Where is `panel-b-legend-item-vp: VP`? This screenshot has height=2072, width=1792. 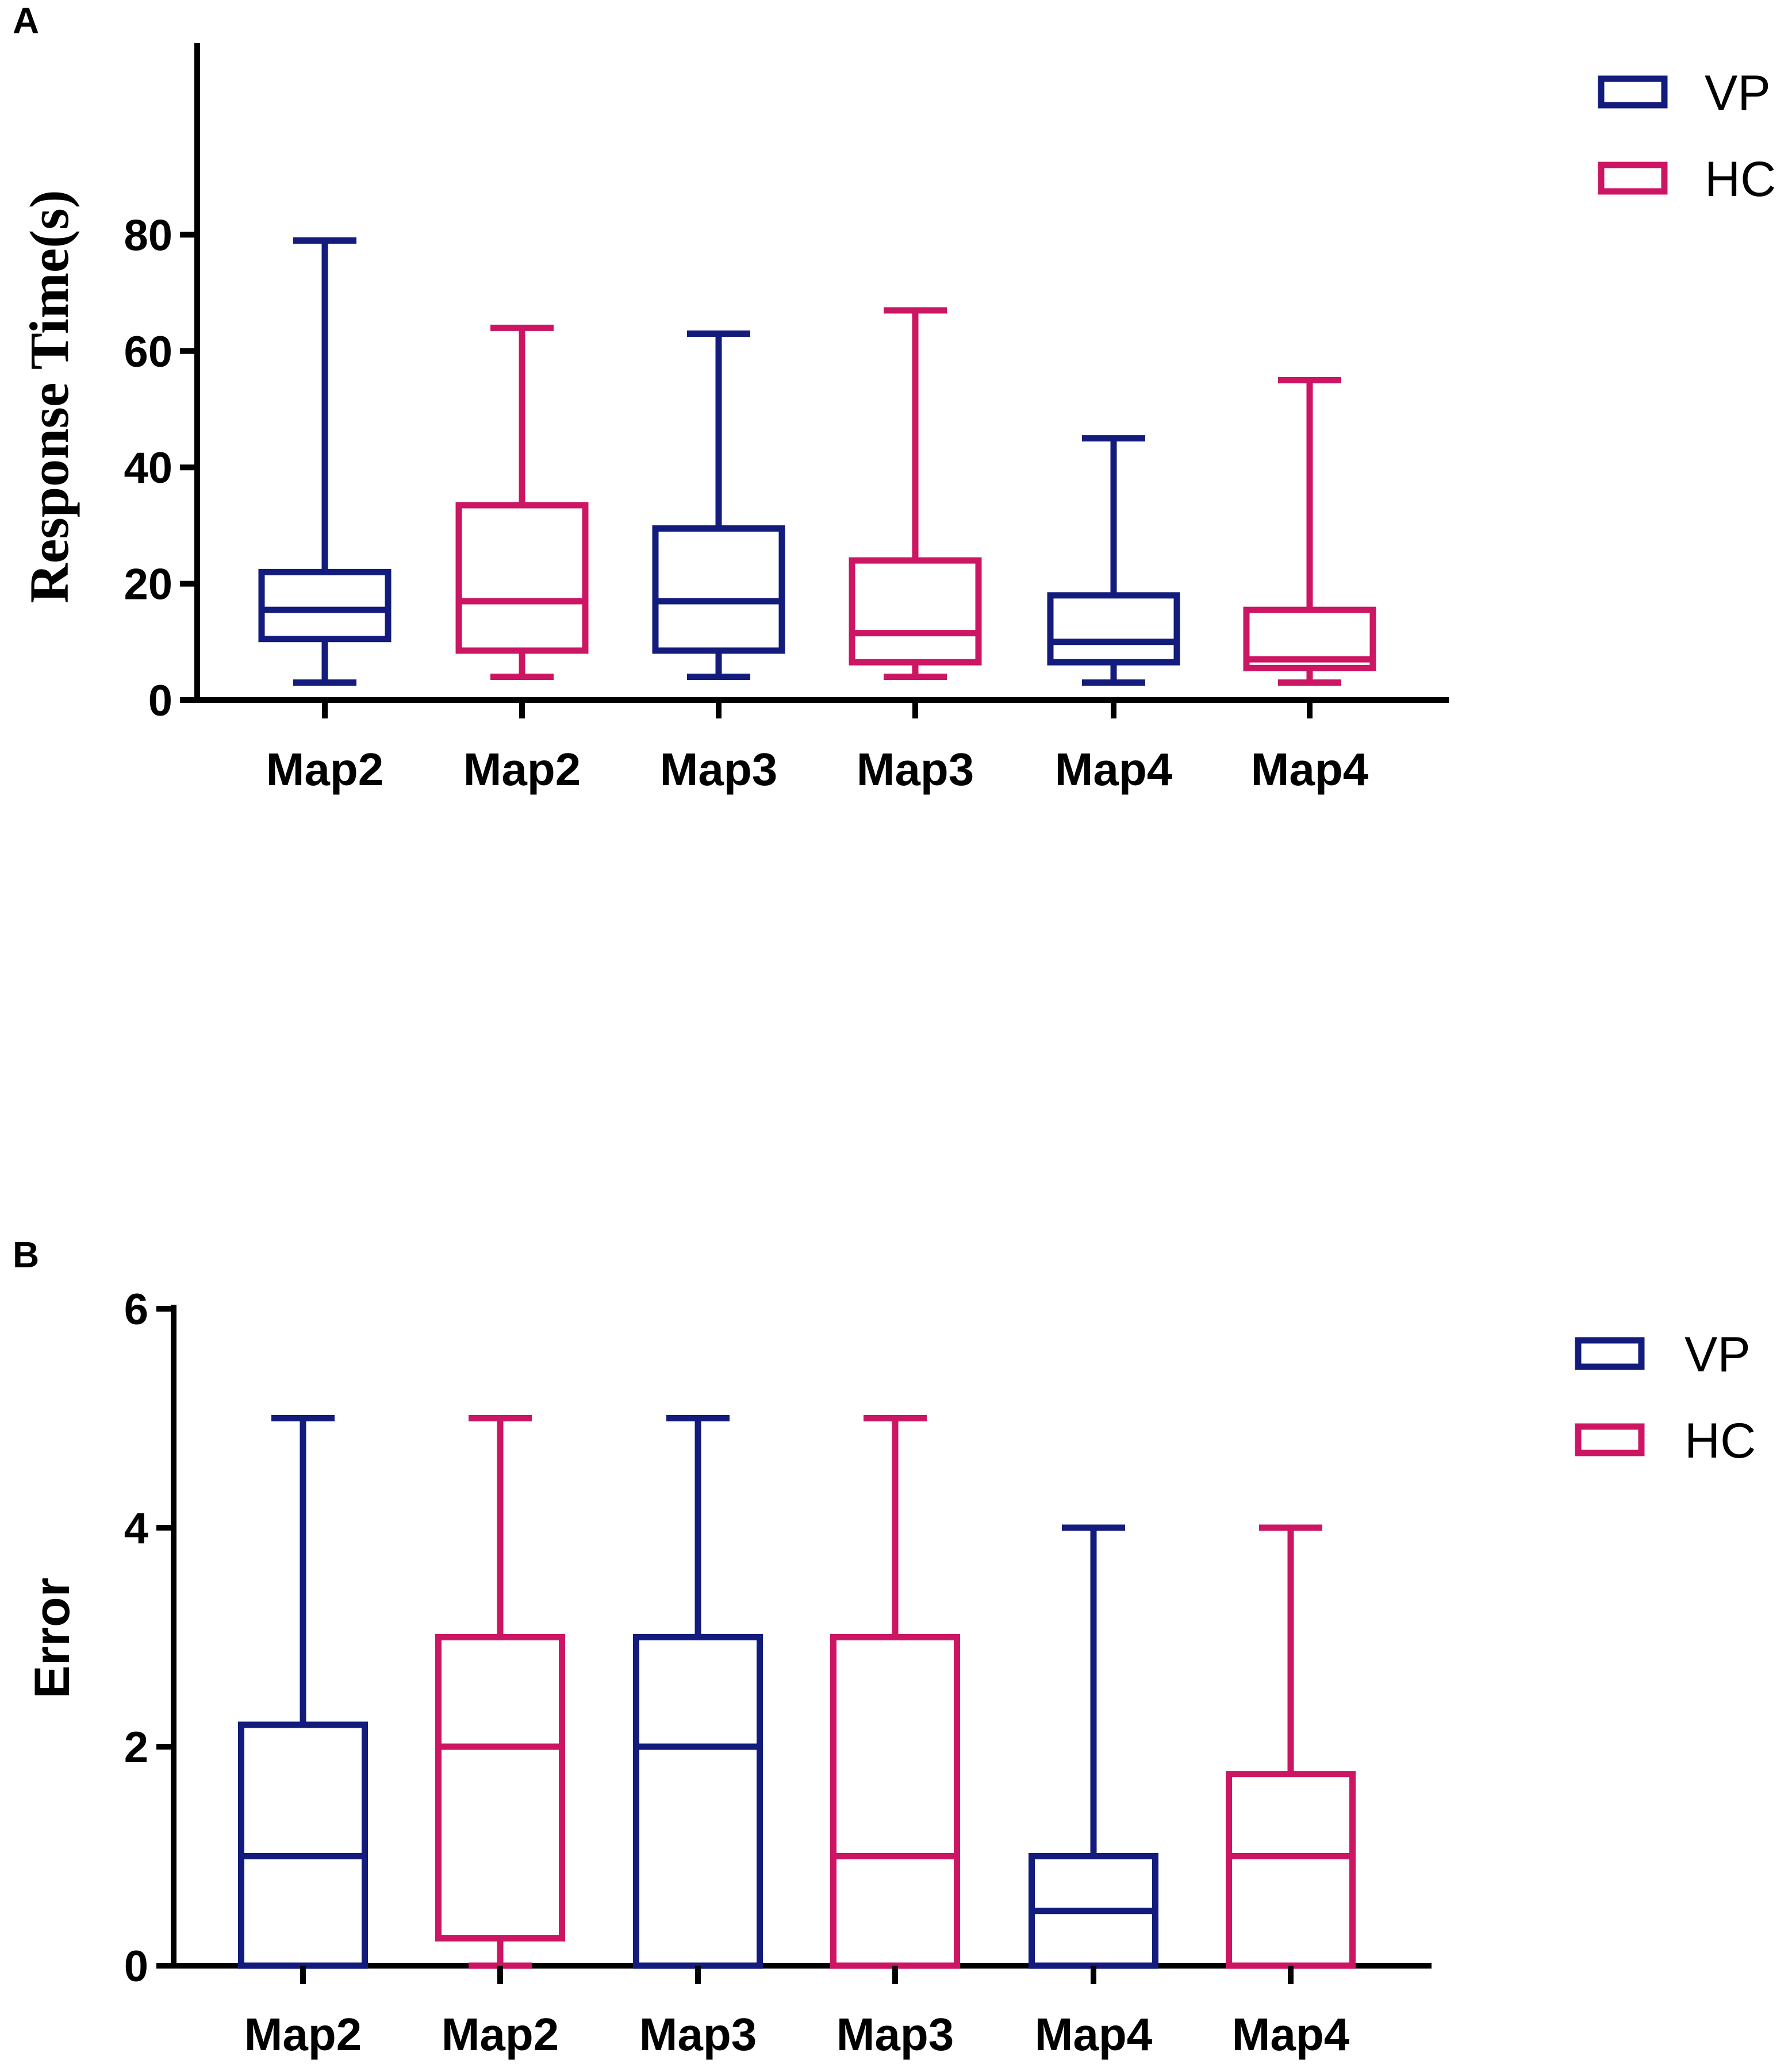
panel-b-legend-item-vp: VP is located at coordinates (1663, 1354).